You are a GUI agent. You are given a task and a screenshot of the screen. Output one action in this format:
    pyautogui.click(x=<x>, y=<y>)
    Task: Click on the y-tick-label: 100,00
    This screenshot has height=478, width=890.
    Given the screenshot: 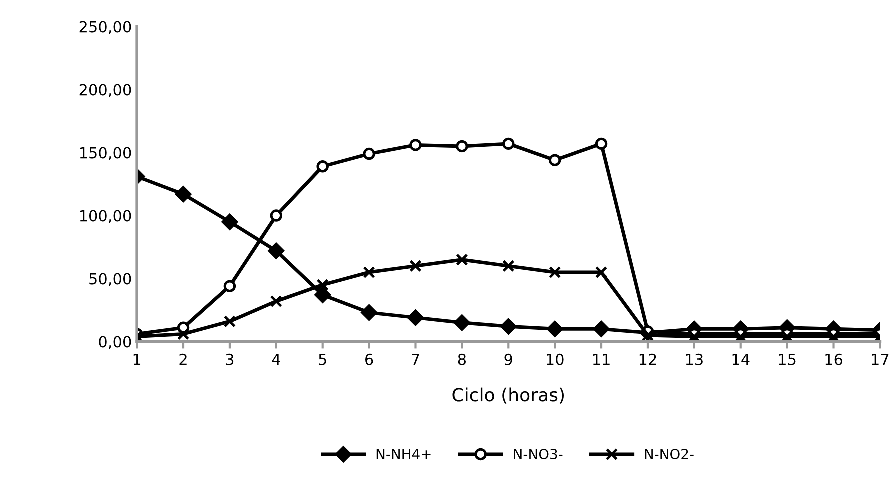 What is the action you would take?
    pyautogui.click(x=106, y=217)
    